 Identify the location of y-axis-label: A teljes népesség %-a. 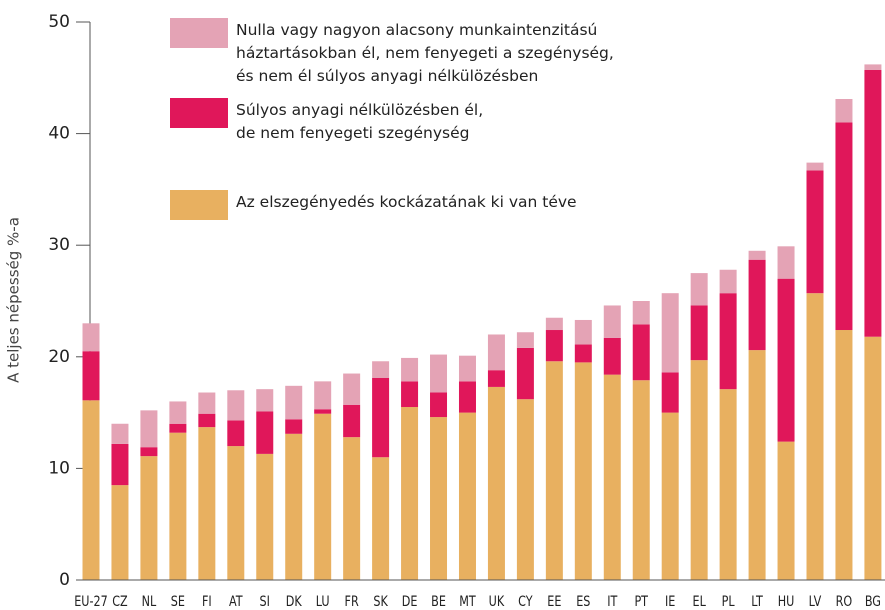
(14, 300).